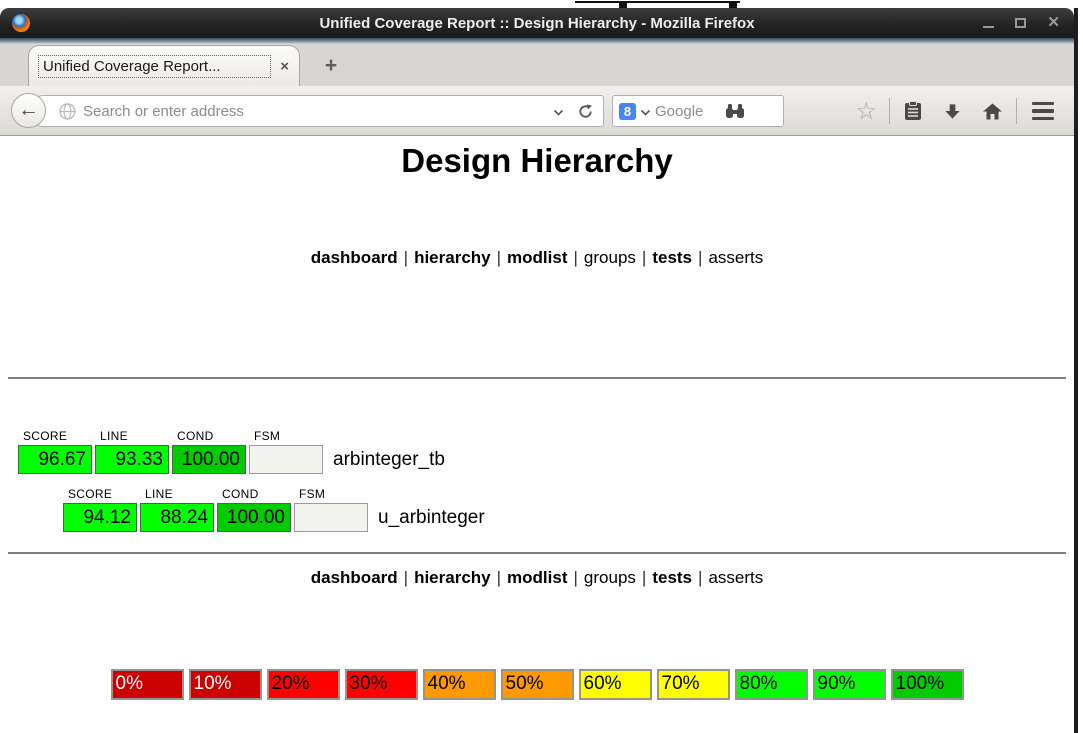 This screenshot has width=1083, height=733. Describe the element at coordinates (537, 62) in the screenshot. I see `tab-bar: Unified Coverage Report... × +` at that location.